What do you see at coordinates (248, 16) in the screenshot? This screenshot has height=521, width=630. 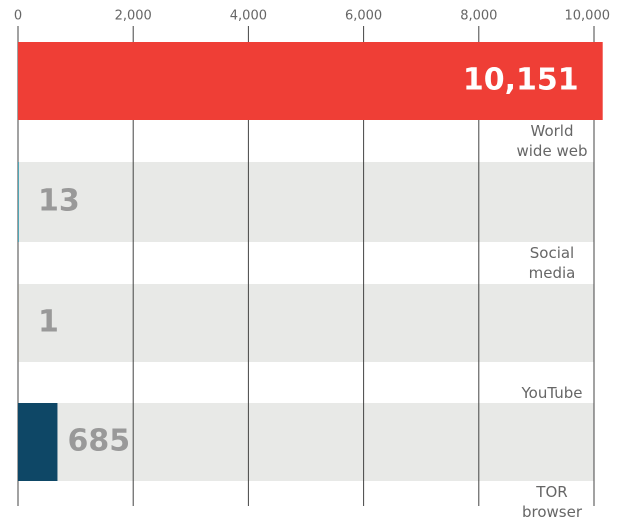 I see `x-tick-label: 4,000` at bounding box center [248, 16].